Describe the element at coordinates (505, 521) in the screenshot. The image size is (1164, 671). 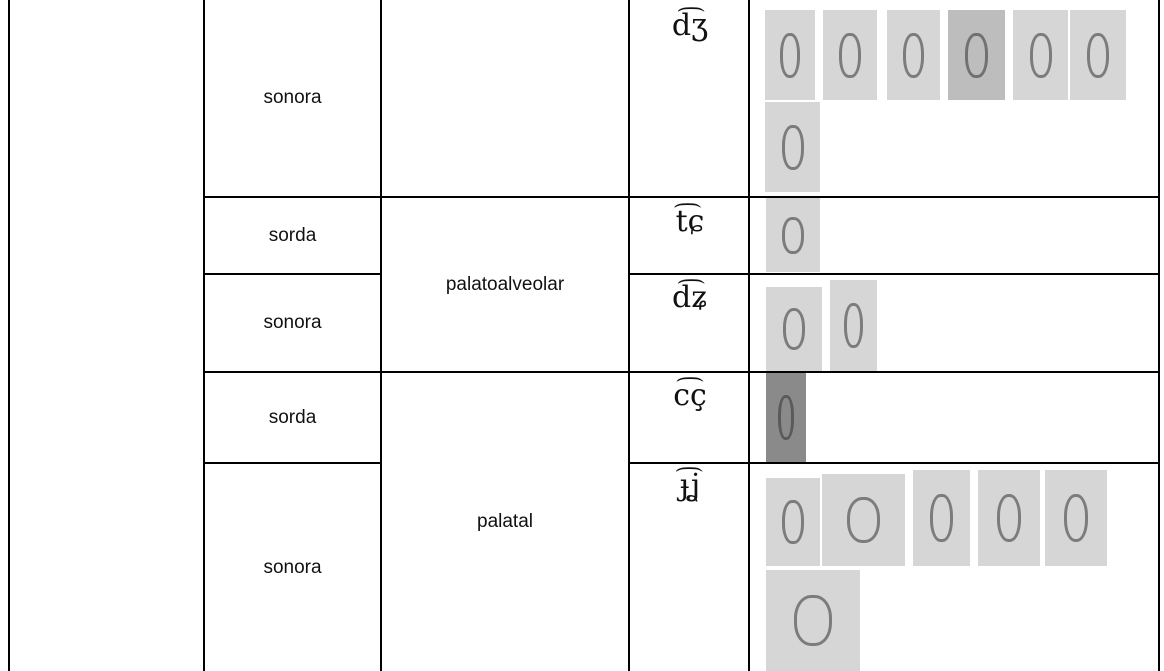
I see `place-cell: palatal` at that location.